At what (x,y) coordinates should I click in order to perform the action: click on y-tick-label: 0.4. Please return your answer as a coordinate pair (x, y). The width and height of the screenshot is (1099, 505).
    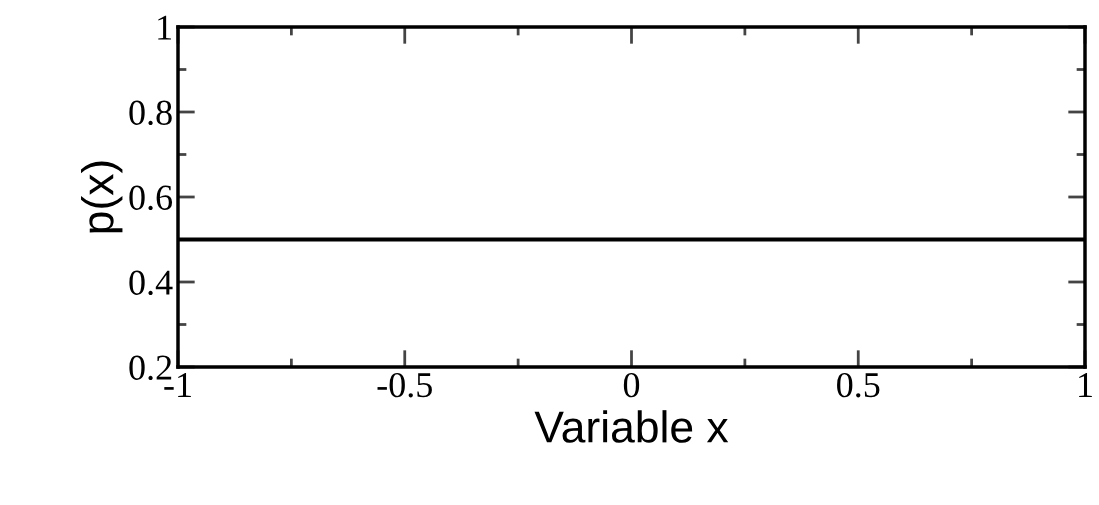
    Looking at the image, I should click on (151, 283).